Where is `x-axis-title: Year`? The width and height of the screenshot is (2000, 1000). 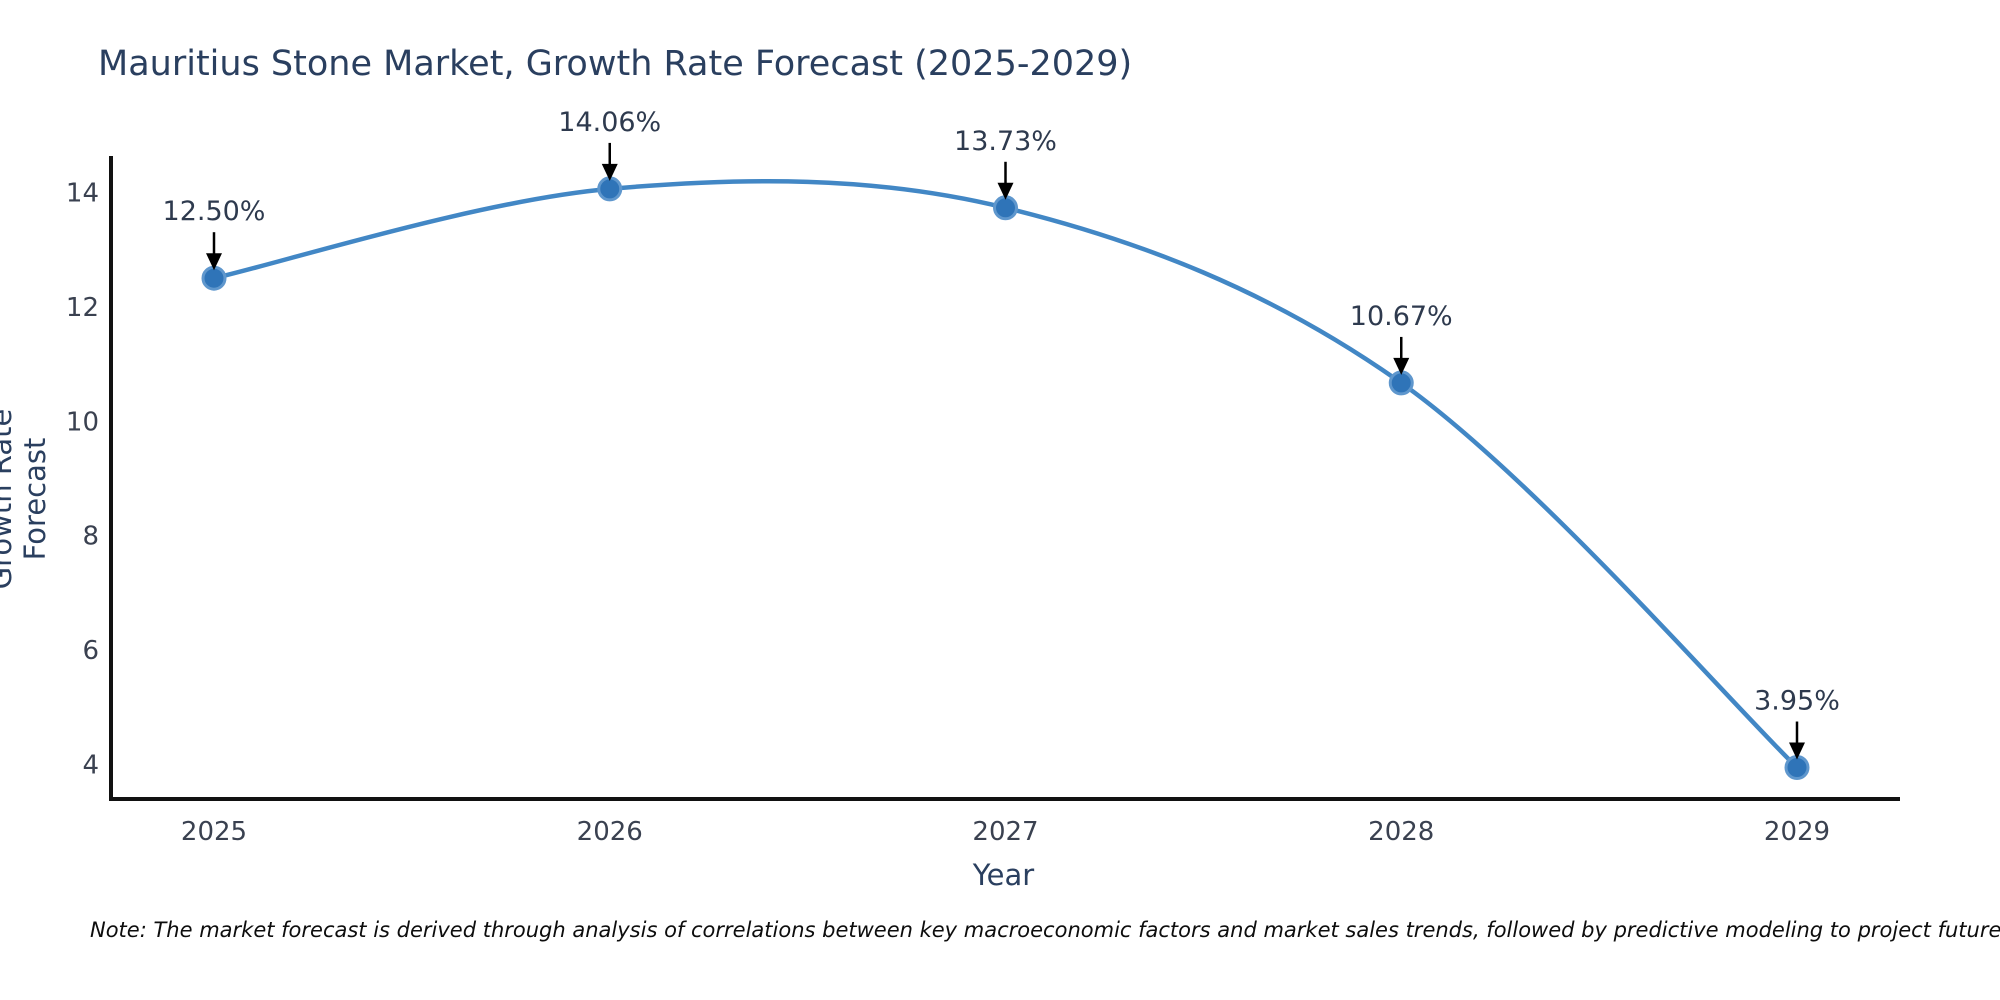
x-axis-title: Year is located at coordinates (1003, 875).